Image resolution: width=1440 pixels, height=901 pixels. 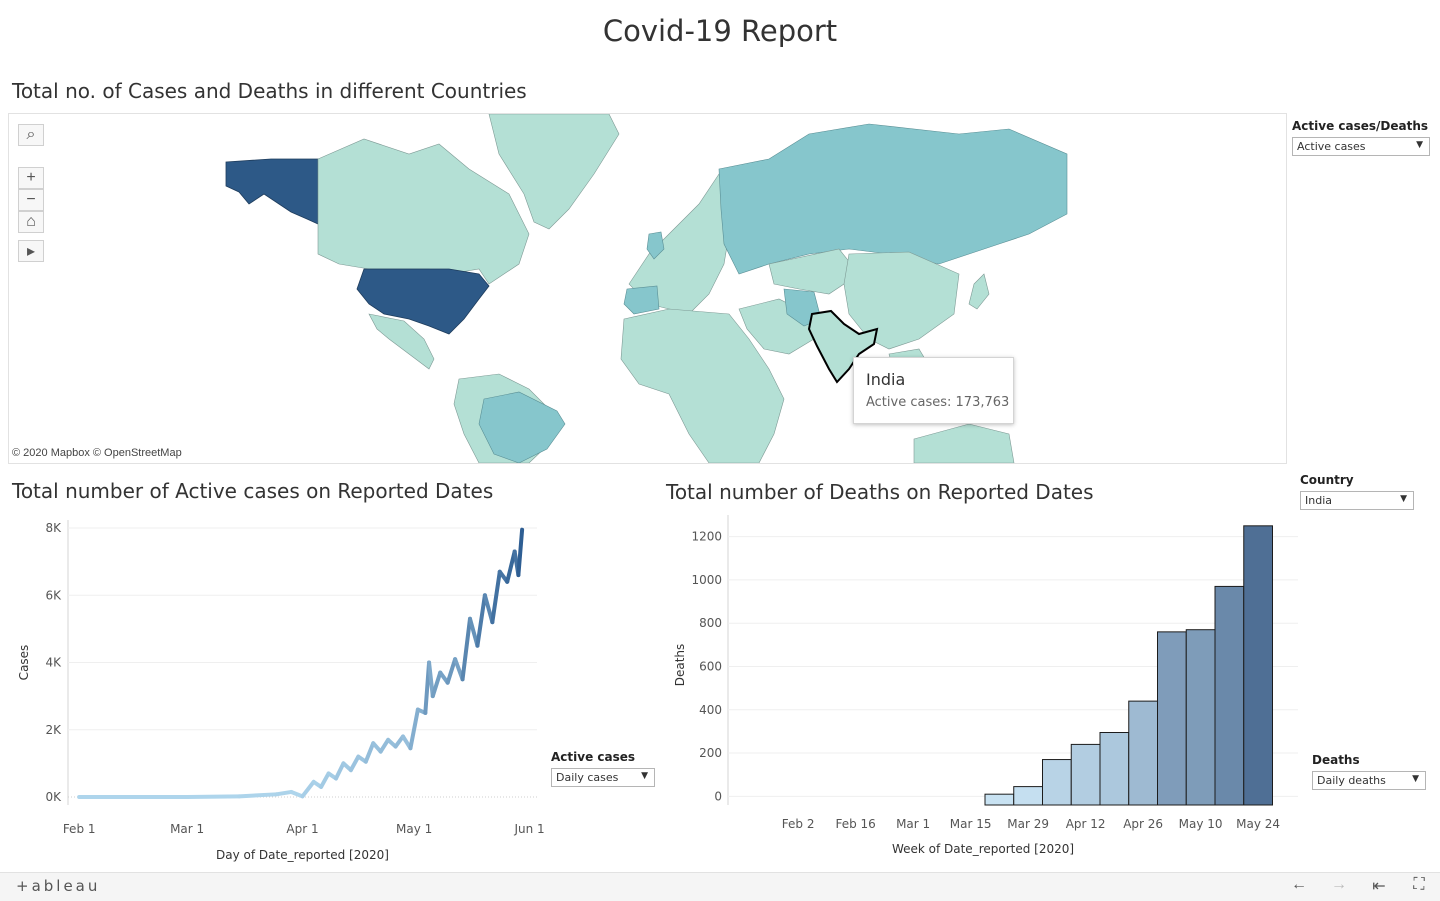 I want to click on deaths-x-tick-label: Apr 12, so click(x=1086, y=824).